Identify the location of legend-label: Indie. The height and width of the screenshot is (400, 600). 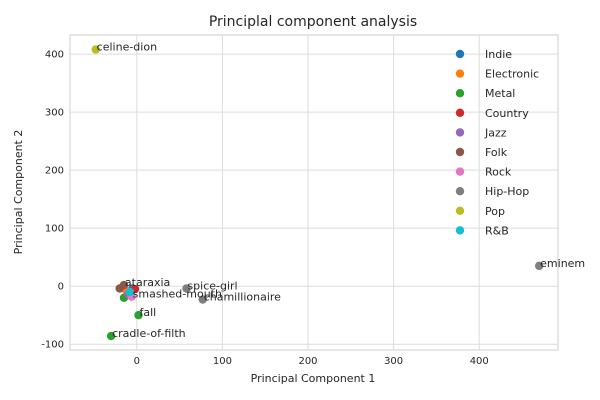
(498, 54).